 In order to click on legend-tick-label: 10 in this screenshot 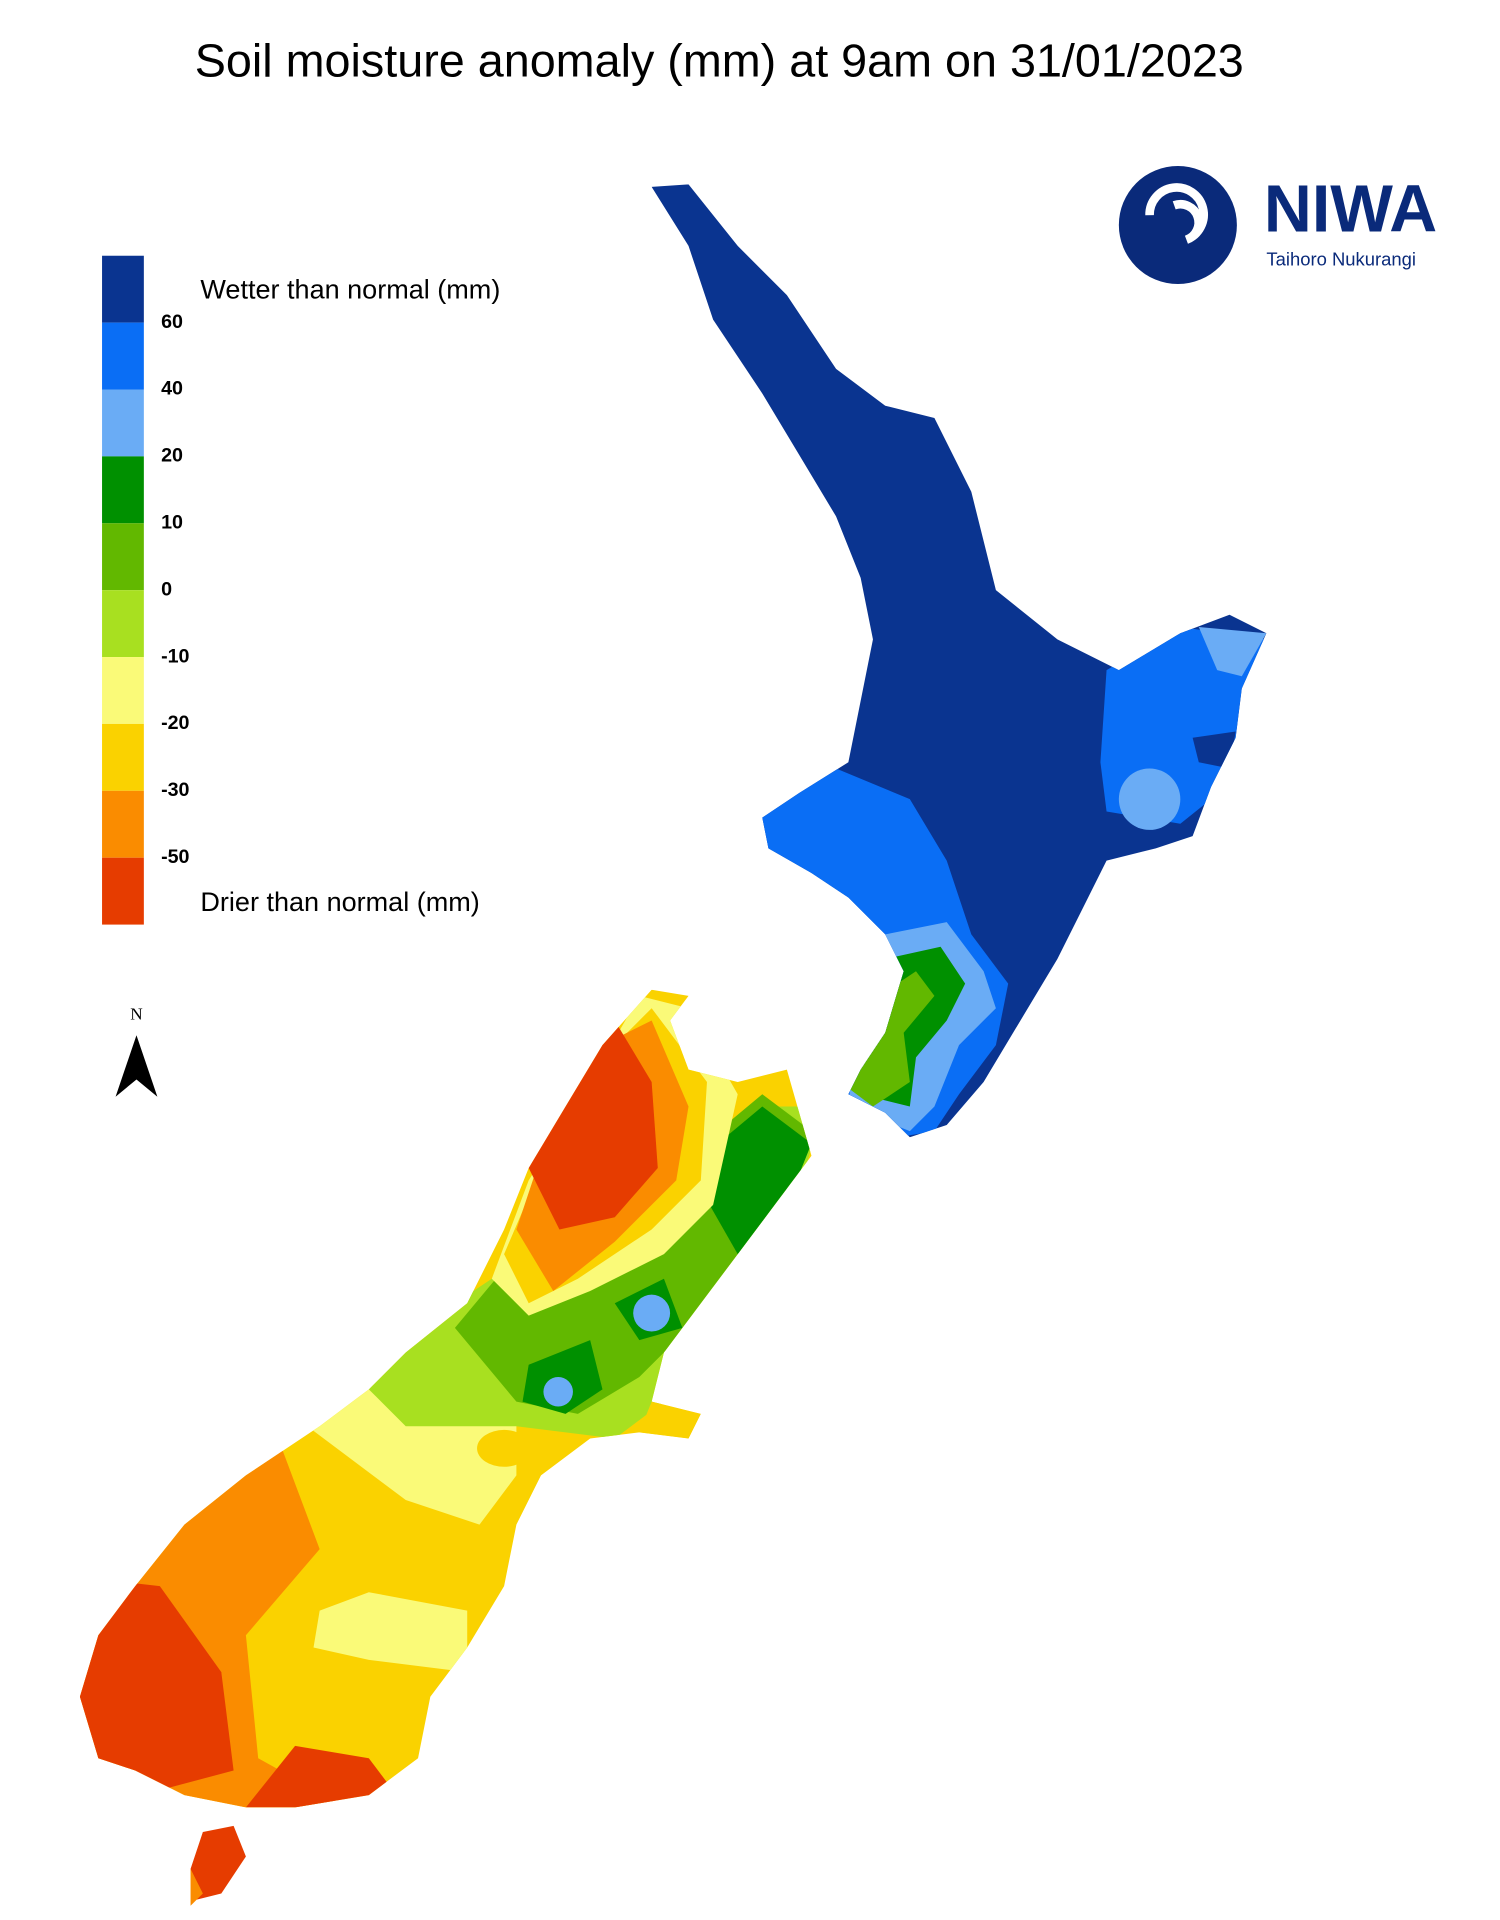, I will do `click(172, 522)`.